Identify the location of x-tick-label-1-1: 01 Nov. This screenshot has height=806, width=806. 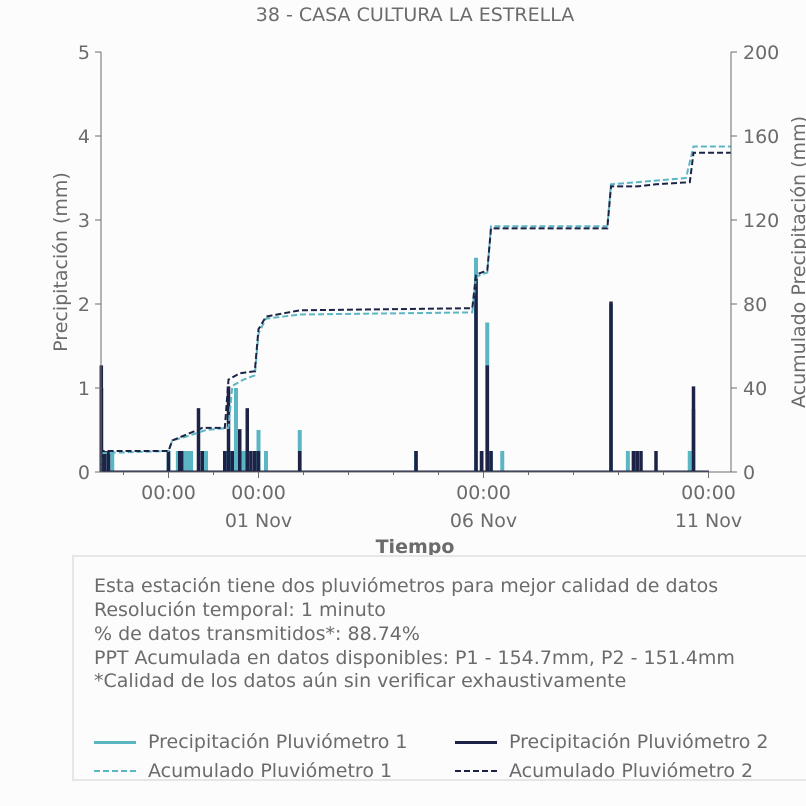
(258, 521).